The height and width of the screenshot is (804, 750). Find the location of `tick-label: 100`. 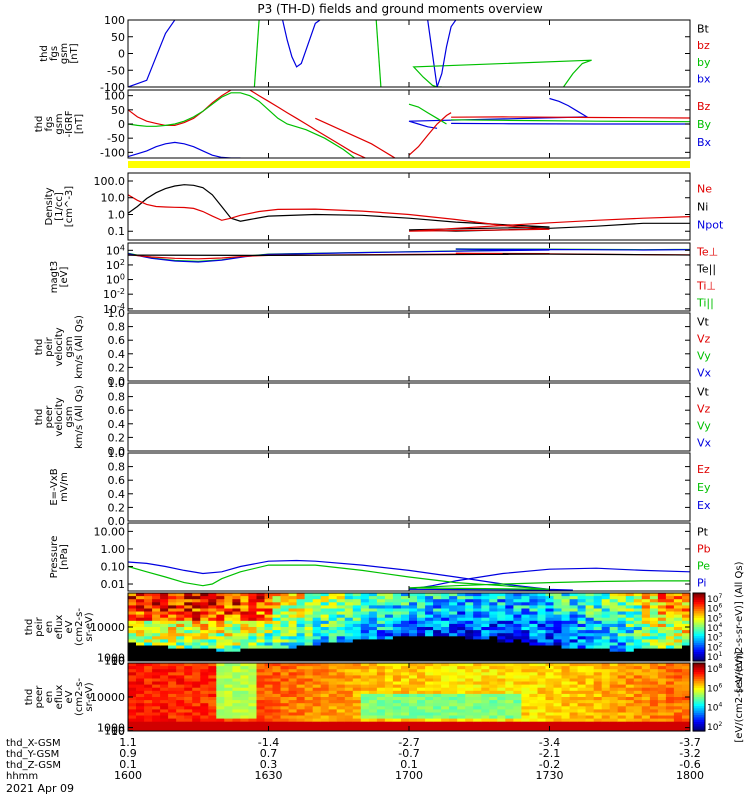

tick-label: 100 is located at coordinates (114, 661).